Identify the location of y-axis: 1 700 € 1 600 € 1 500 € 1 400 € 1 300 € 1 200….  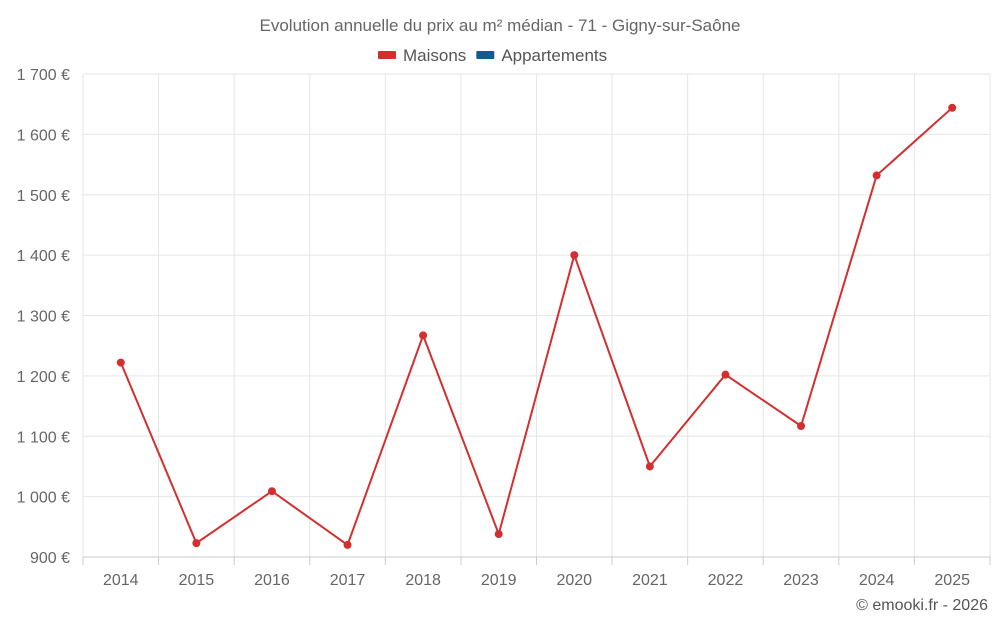
(43, 317).